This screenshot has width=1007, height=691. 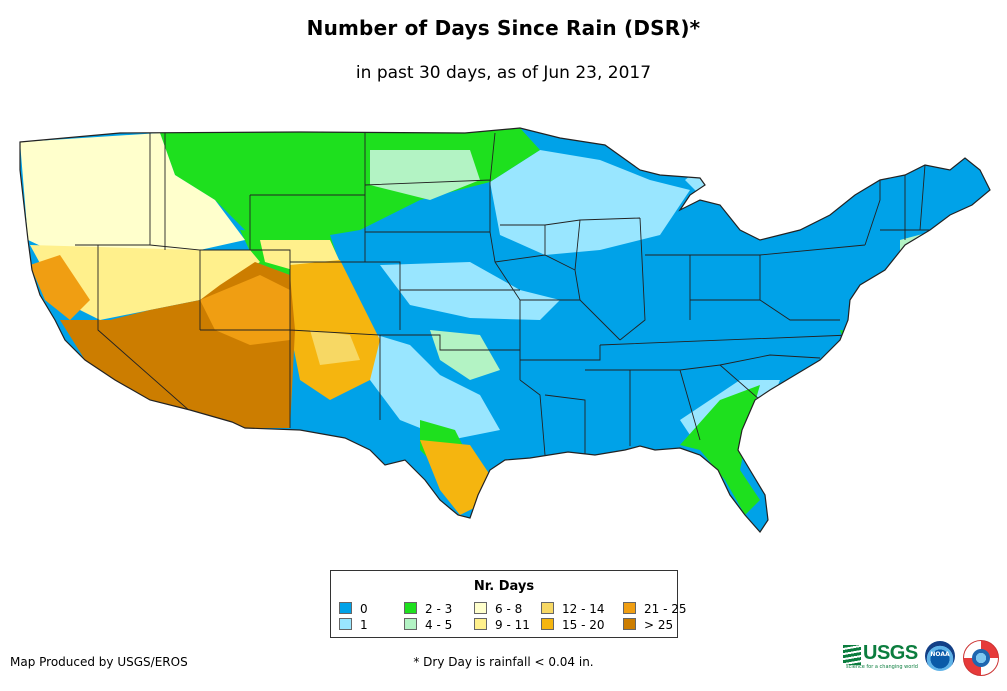 I want to click on legend-label: 0, so click(x=364, y=609).